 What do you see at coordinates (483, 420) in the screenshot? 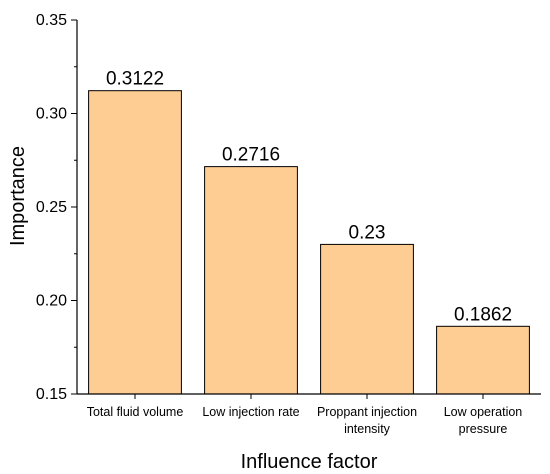
I see `x-tick-label-4: Low operation pressure` at bounding box center [483, 420].